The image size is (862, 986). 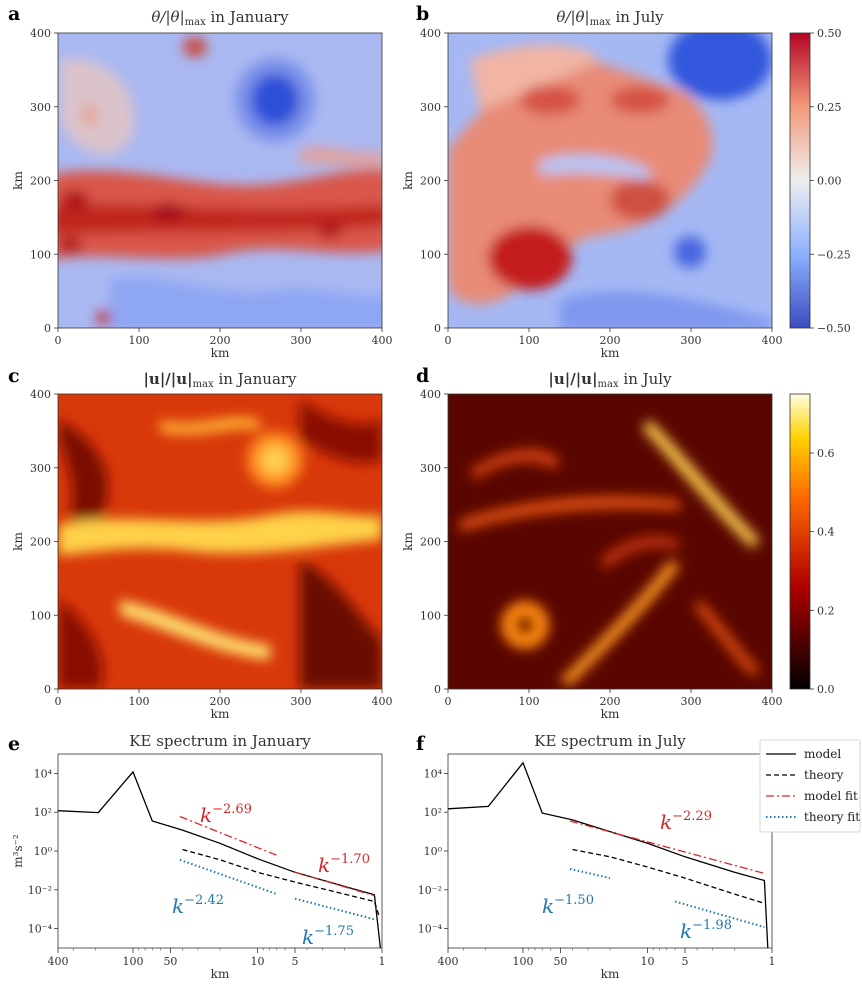 What do you see at coordinates (257, 961) in the screenshot?
I see `xtick-label-e: 10` at bounding box center [257, 961].